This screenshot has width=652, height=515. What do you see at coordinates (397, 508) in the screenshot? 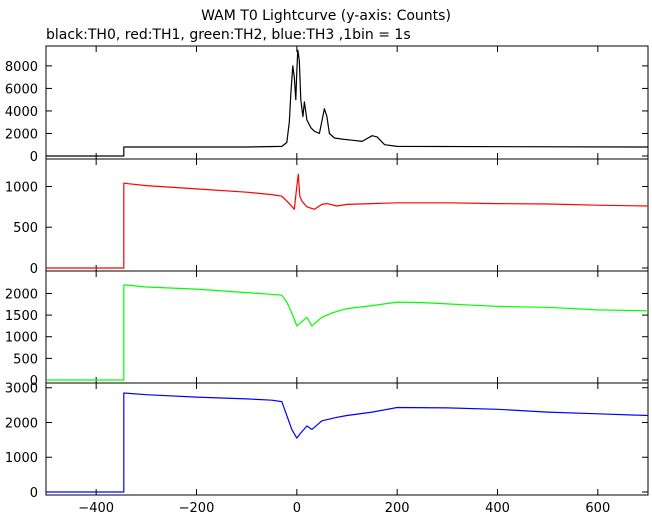
I see `x-tick-label: 200` at bounding box center [397, 508].